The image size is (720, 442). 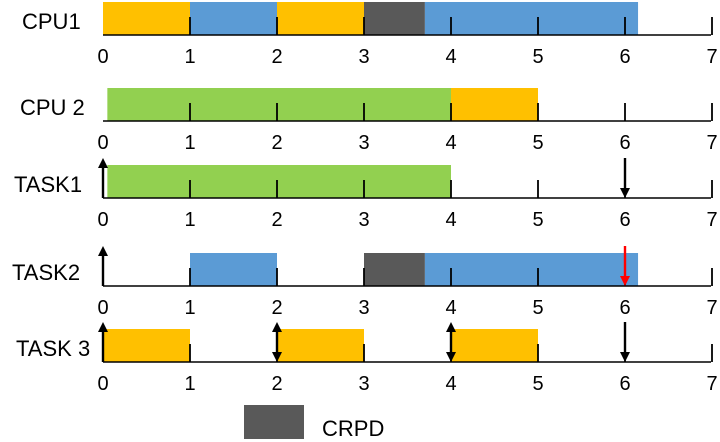 What do you see at coordinates (53, 348) in the screenshot?
I see `row-label: TASK 3` at bounding box center [53, 348].